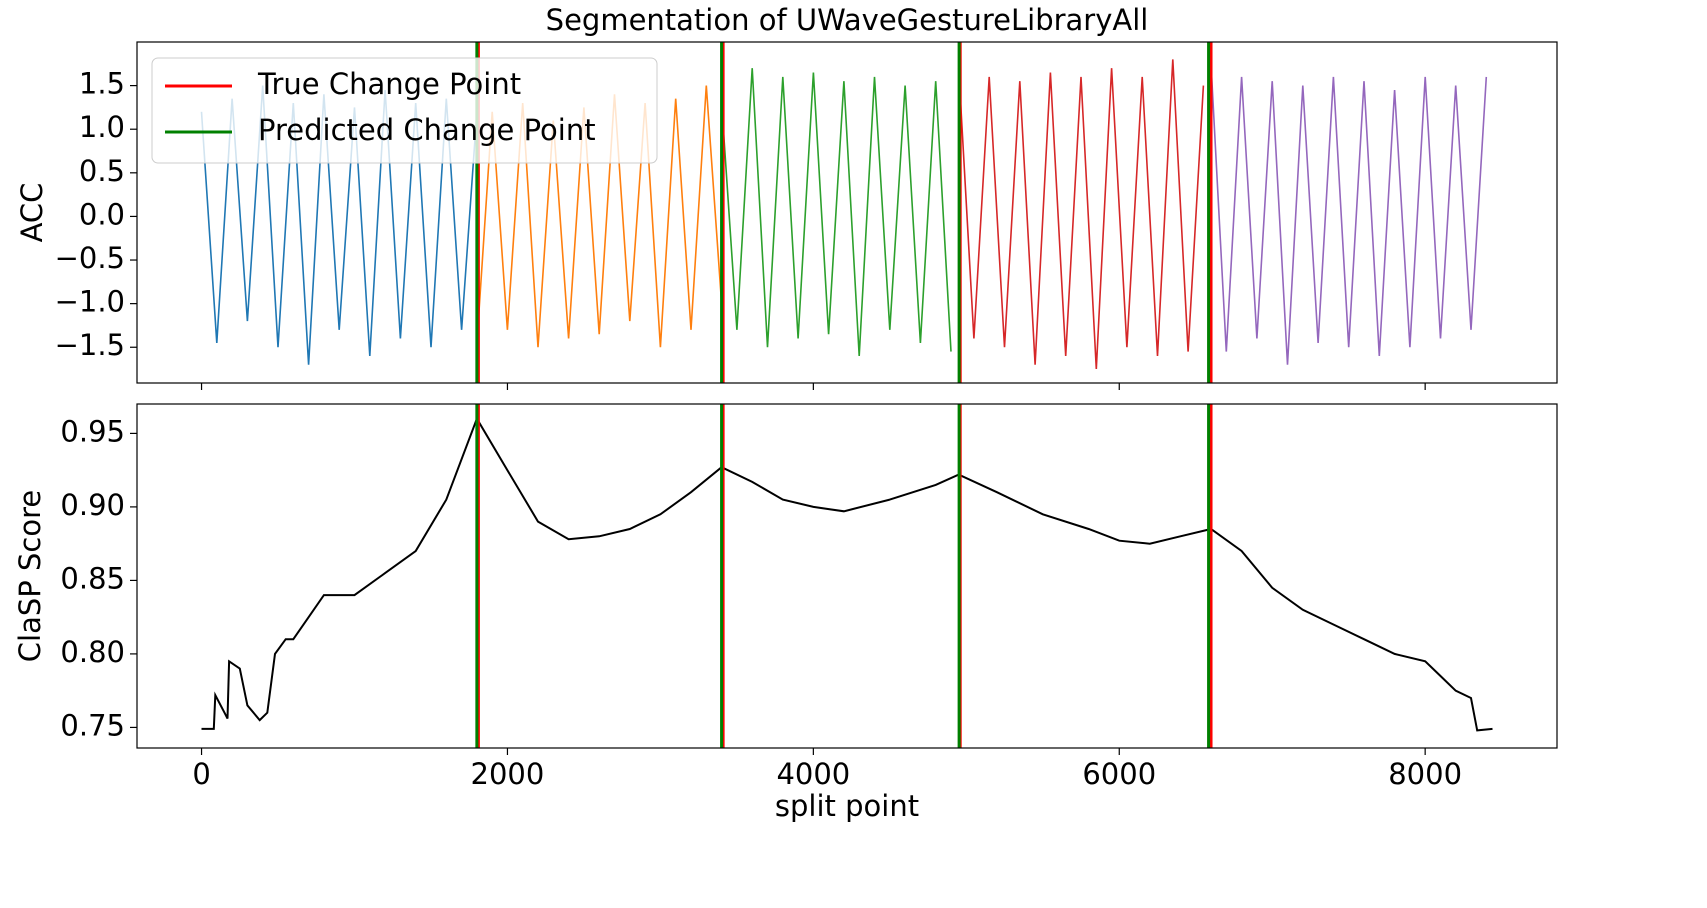 Image resolution: width=1707 pixels, height=908 pixels. I want to click on x-tick-label: 4000, so click(813, 774).